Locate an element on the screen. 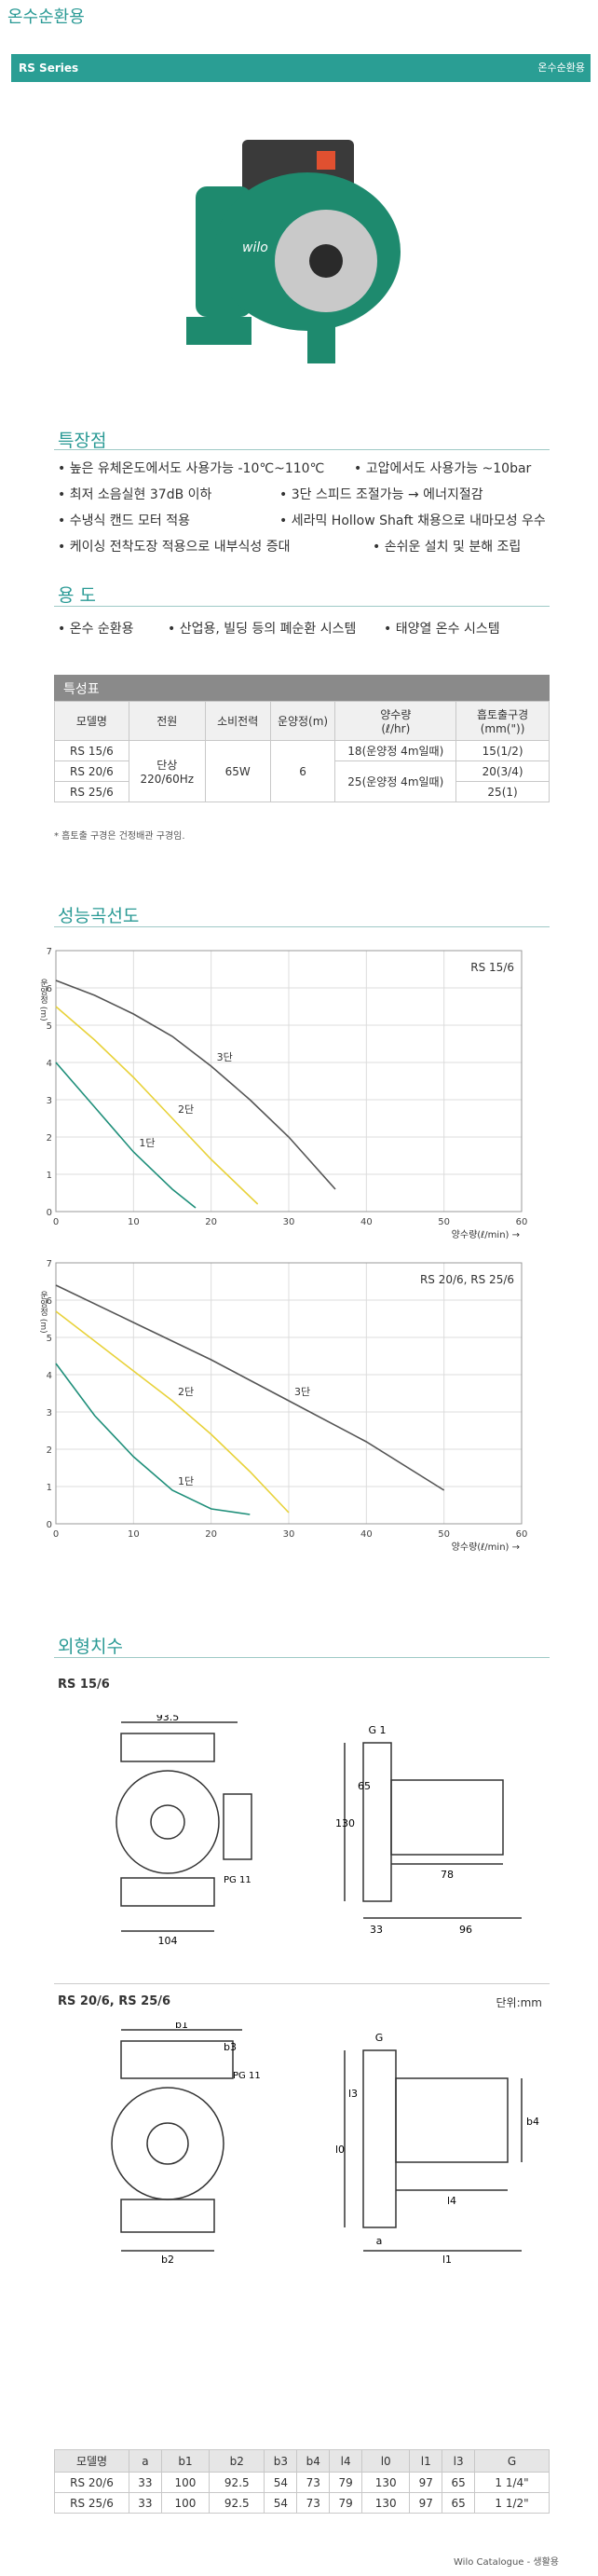 This screenshot has width=598, height=2576. spec-bore: 15(1/2) is located at coordinates (502, 750).